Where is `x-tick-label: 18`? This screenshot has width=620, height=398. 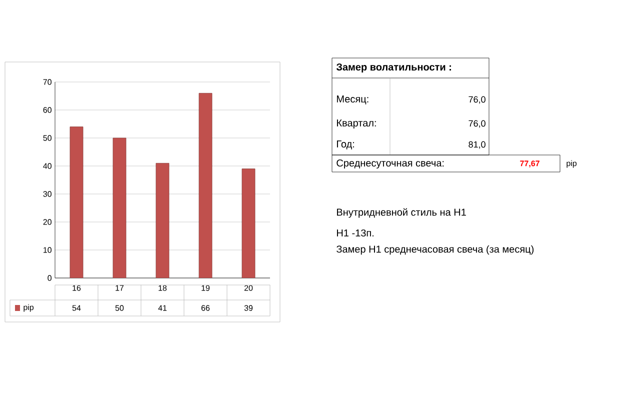 x-tick-label: 18 is located at coordinates (162, 288).